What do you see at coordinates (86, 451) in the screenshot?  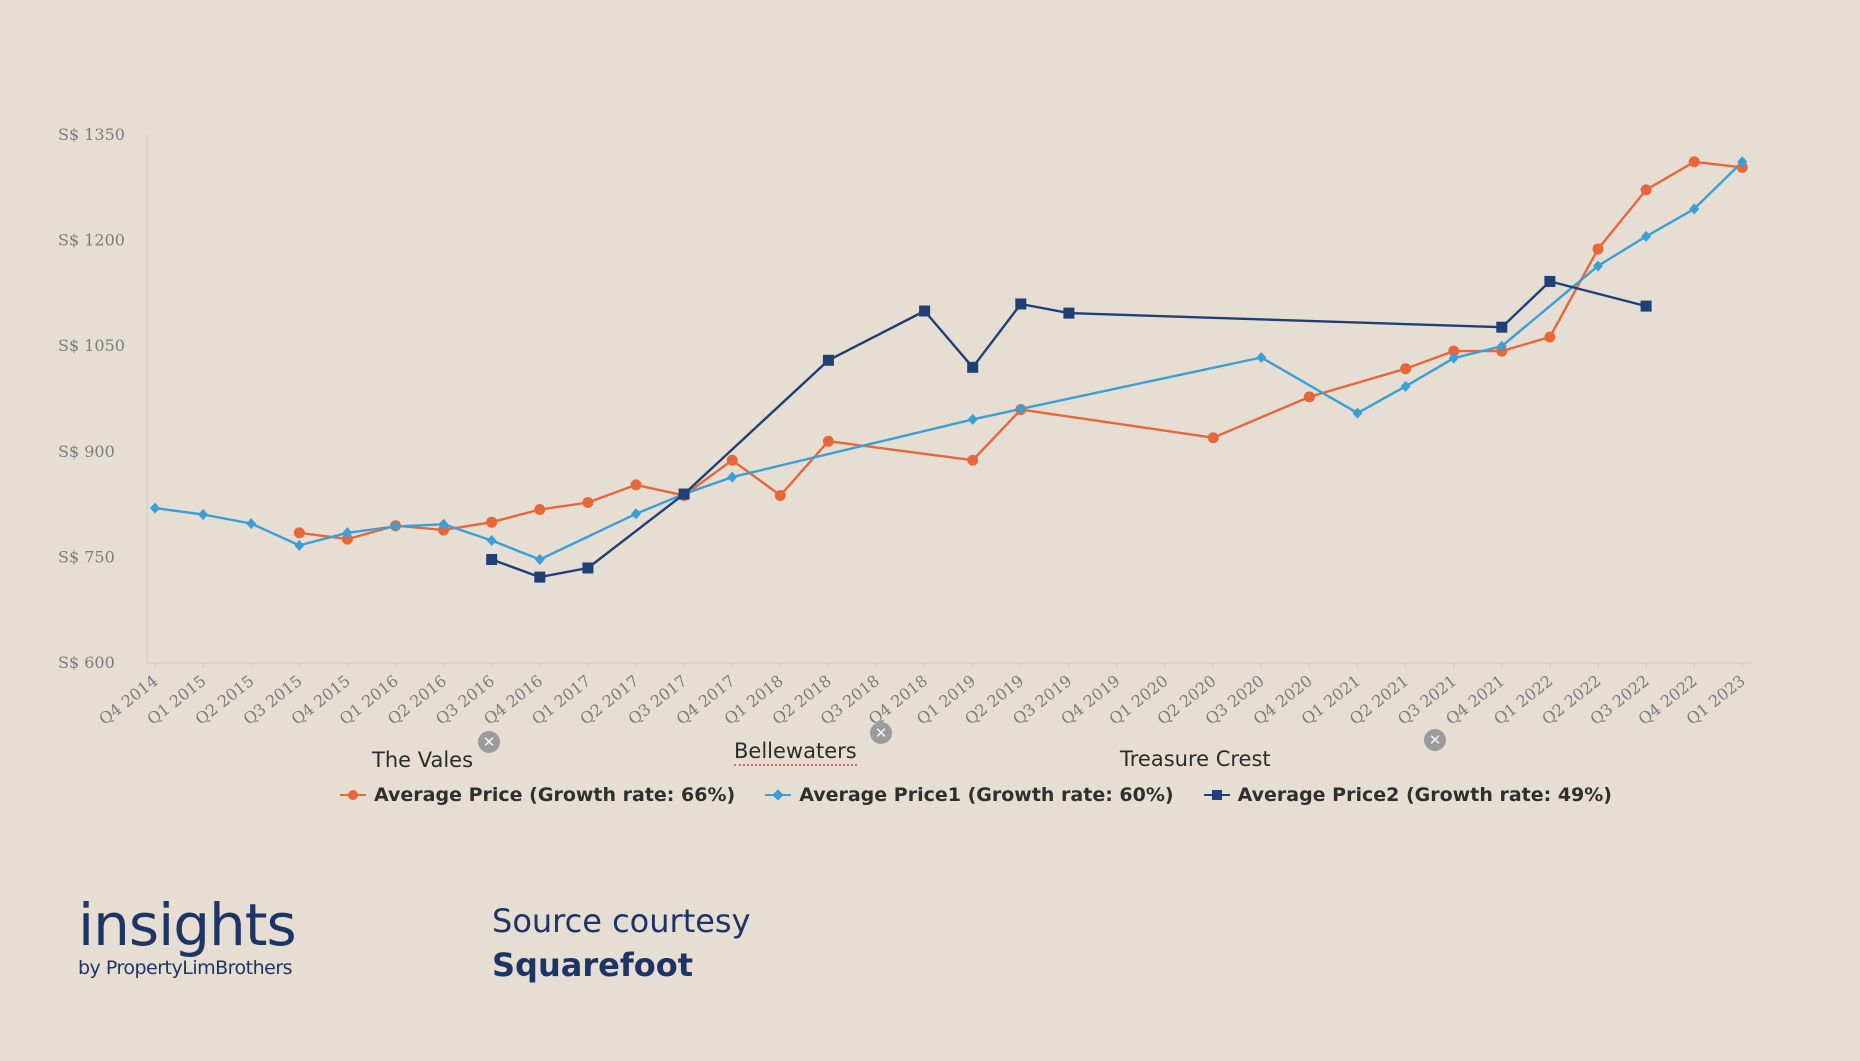 I see `y-tick-label: S$ 900` at bounding box center [86, 451].